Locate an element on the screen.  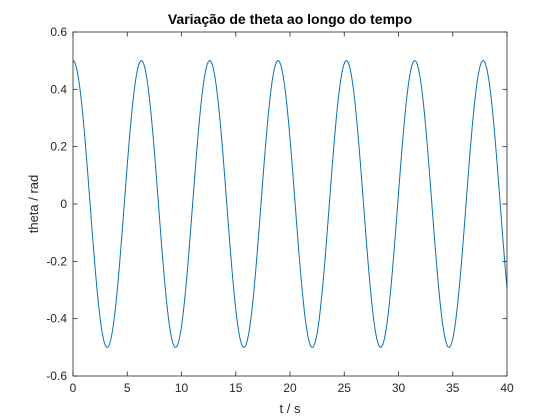
x-tick-label: 5 is located at coordinates (127, 388).